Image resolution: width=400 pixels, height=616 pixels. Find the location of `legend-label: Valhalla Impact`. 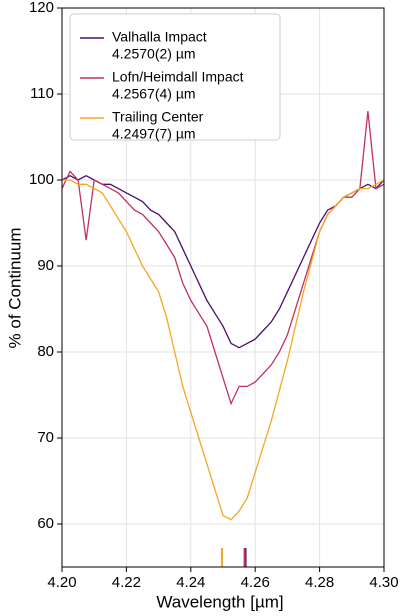

legend-label: Valhalla Impact is located at coordinates (159, 37).